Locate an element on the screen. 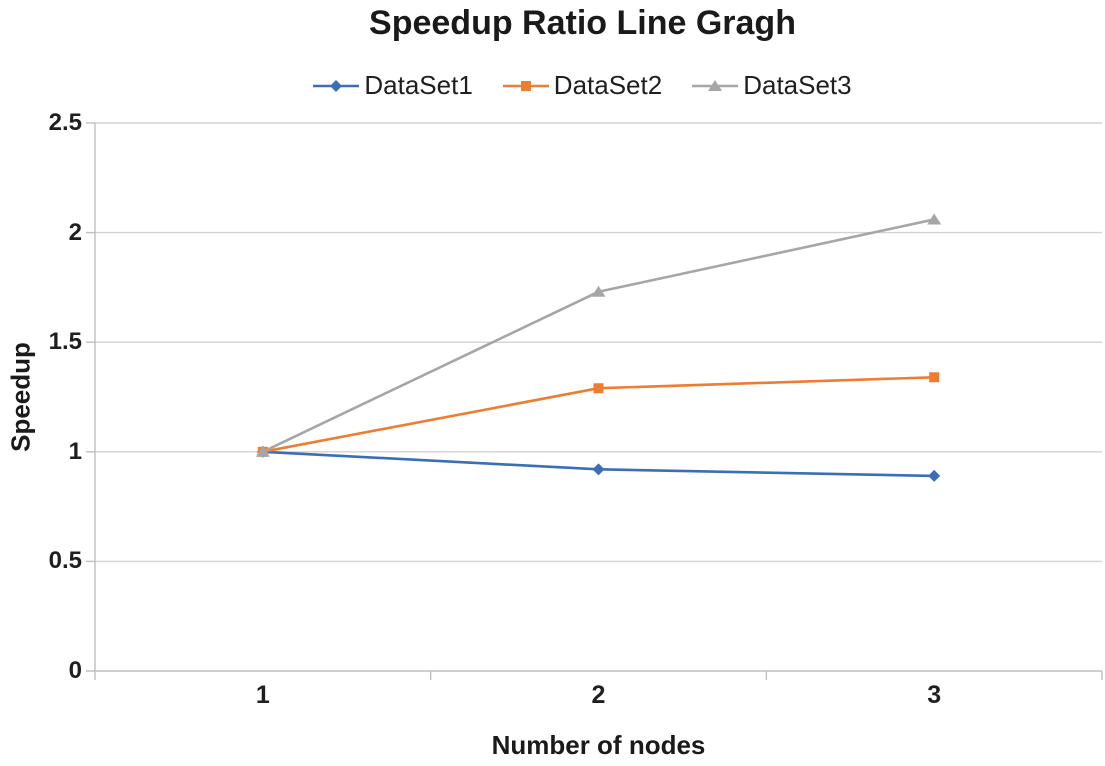  legend-item-dataset2: DataSet2 is located at coordinates (582, 85).